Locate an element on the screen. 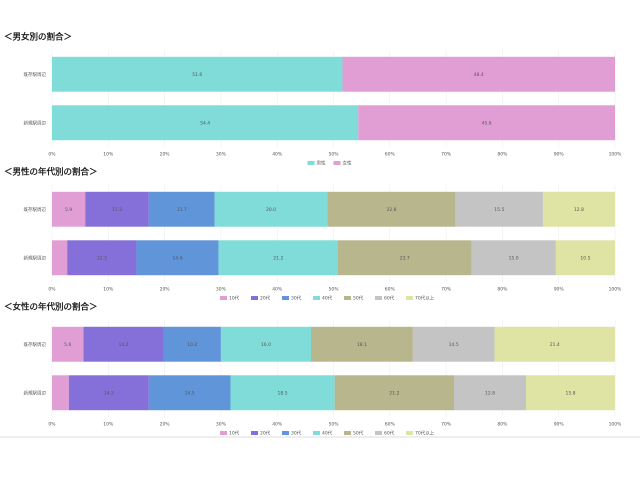  value-label: 10.2 is located at coordinates (192, 345).